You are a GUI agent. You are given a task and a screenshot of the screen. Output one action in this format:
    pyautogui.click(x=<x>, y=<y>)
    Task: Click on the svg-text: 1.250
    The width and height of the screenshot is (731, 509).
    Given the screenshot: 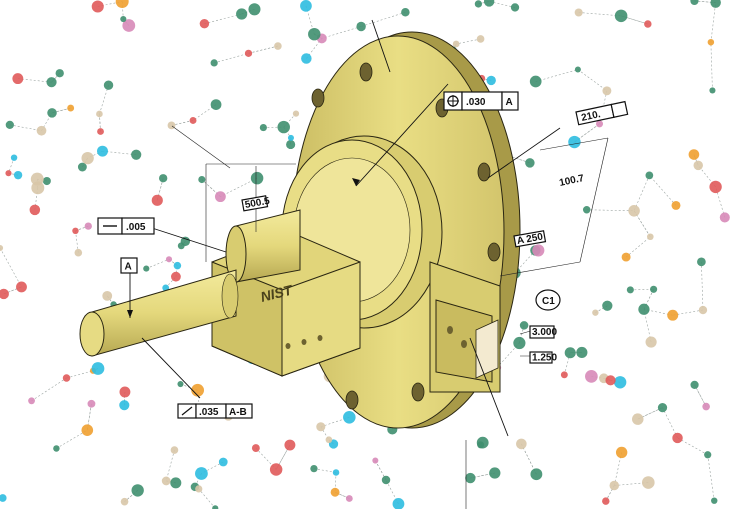 What is the action you would take?
    pyautogui.click(x=544, y=358)
    